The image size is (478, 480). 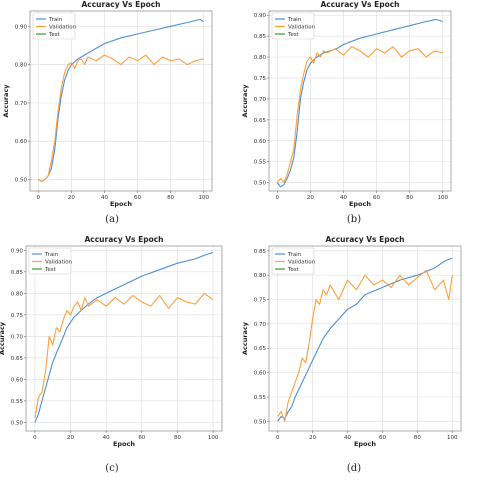 I want to click on caption-b: (b), so click(x=354, y=219).